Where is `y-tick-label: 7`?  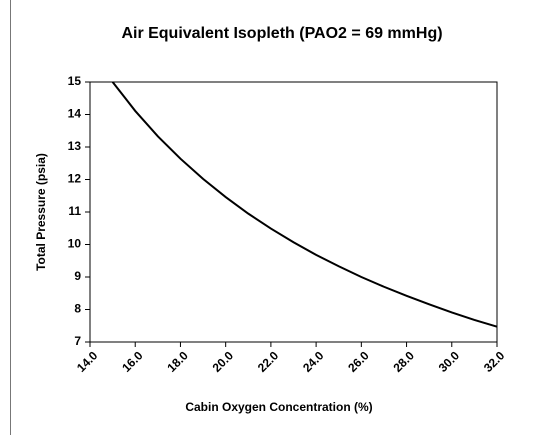 y-tick-label: 7 is located at coordinates (77, 341).